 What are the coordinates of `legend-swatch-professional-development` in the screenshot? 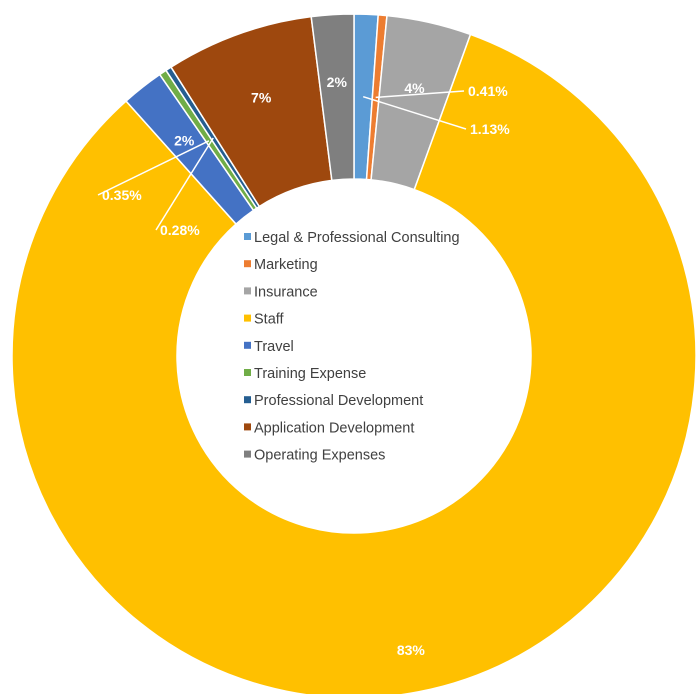 It's located at (247, 400).